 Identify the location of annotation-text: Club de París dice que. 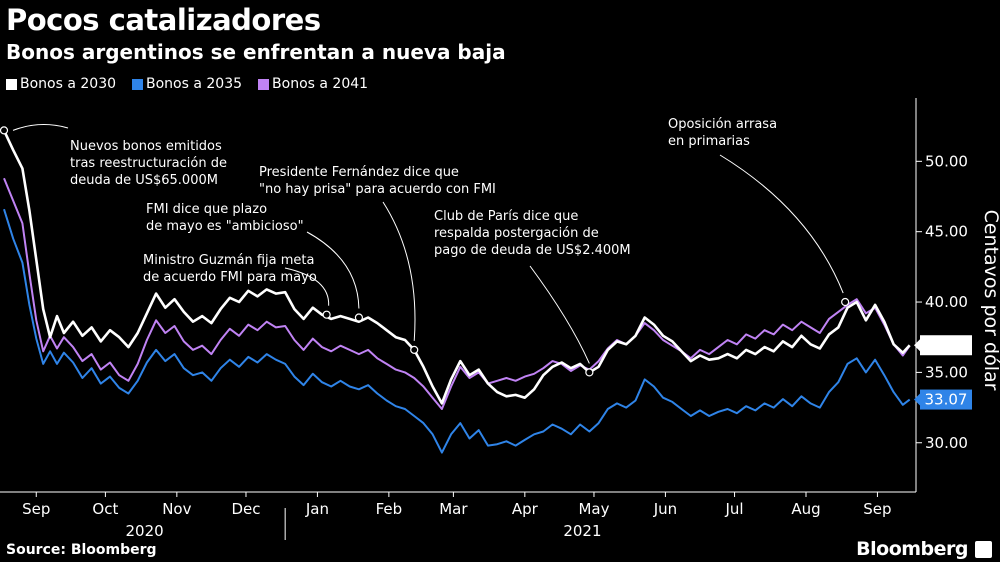
(506, 216).